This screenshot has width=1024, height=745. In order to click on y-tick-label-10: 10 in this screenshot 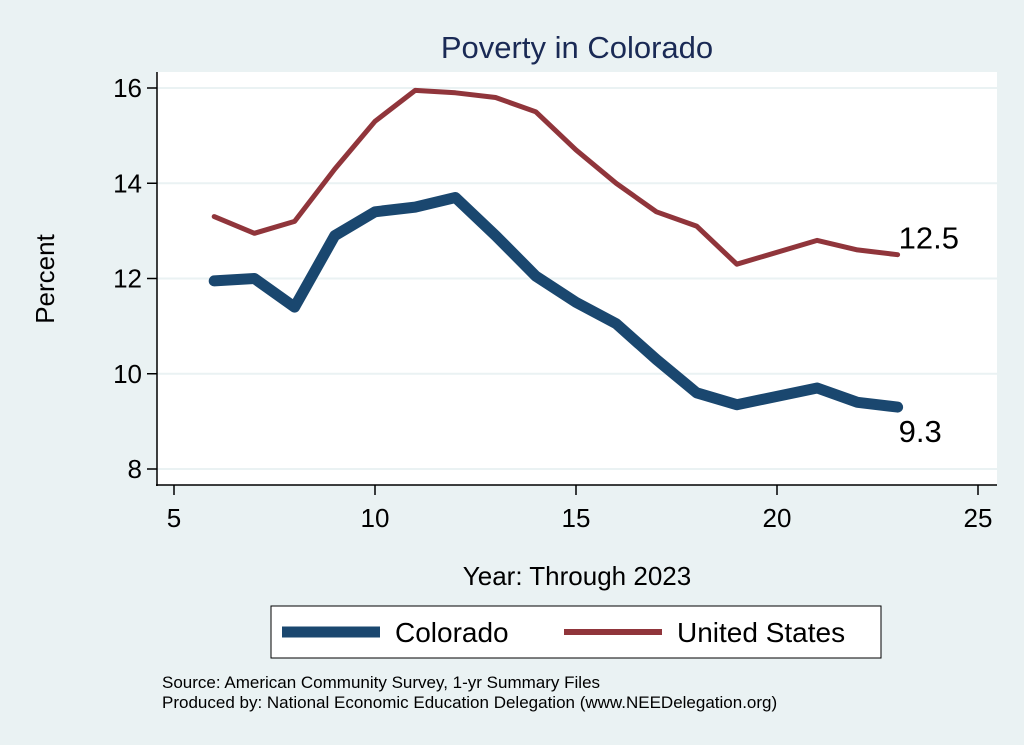, I will do `click(127, 374)`.